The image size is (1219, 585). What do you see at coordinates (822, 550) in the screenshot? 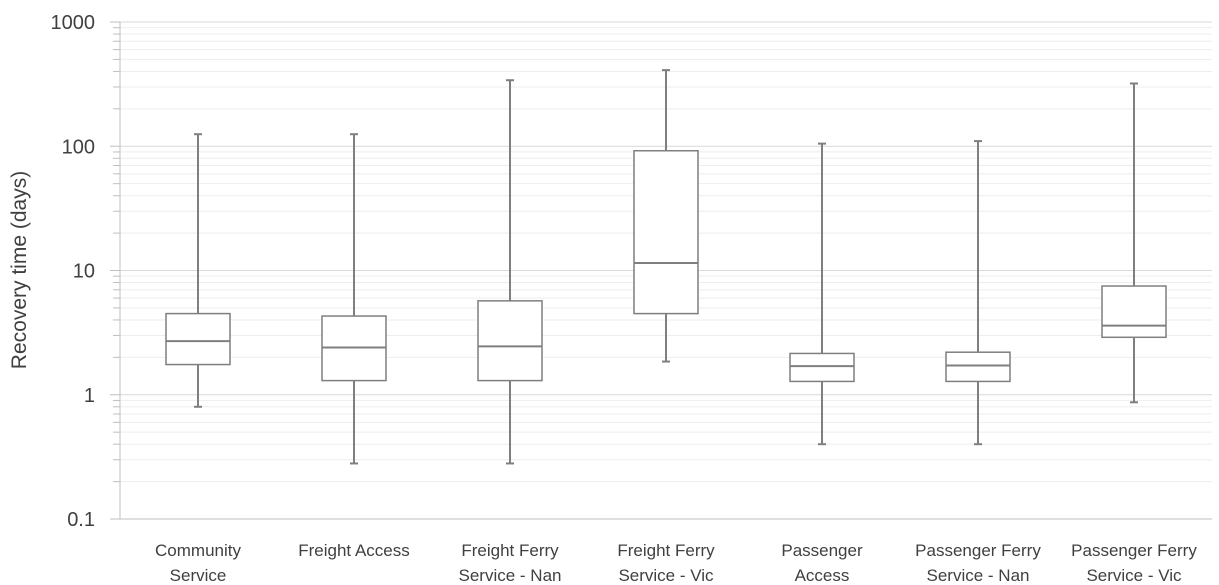
I see `x-category-label: Passenger` at bounding box center [822, 550].